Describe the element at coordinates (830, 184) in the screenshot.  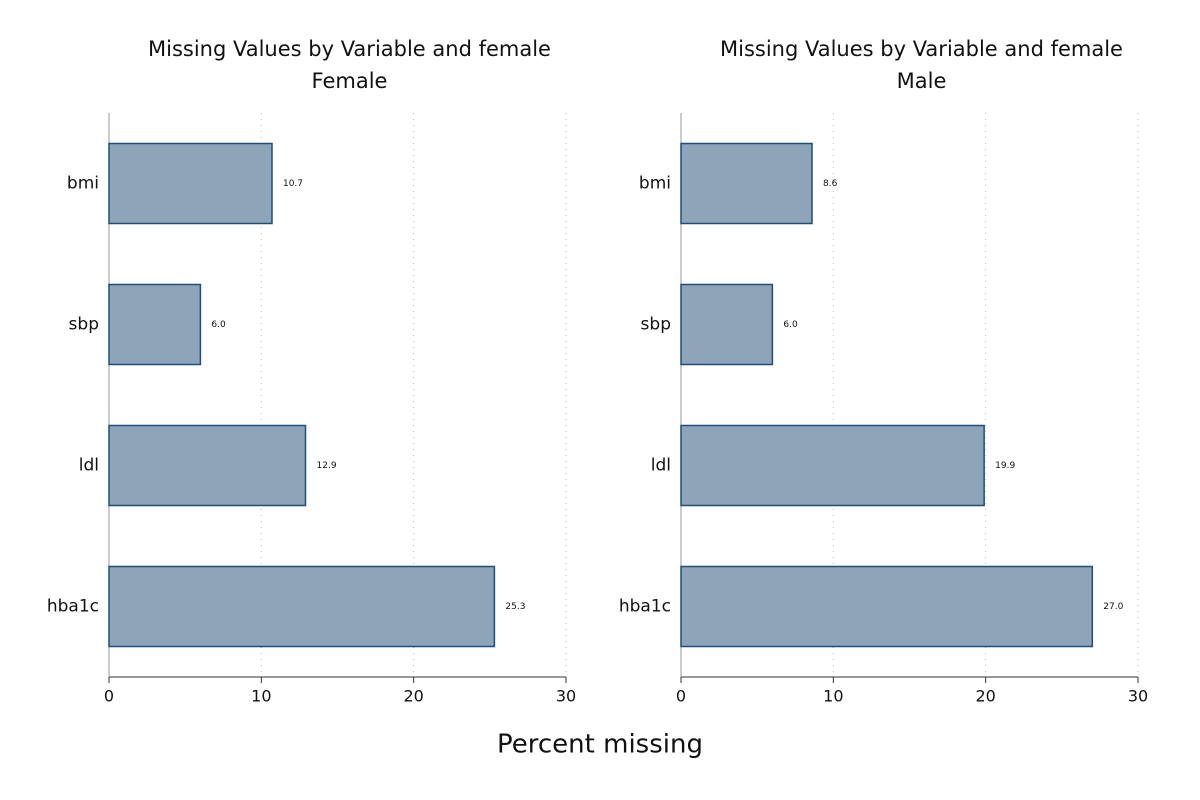
I see `data-label: 8.6` at that location.